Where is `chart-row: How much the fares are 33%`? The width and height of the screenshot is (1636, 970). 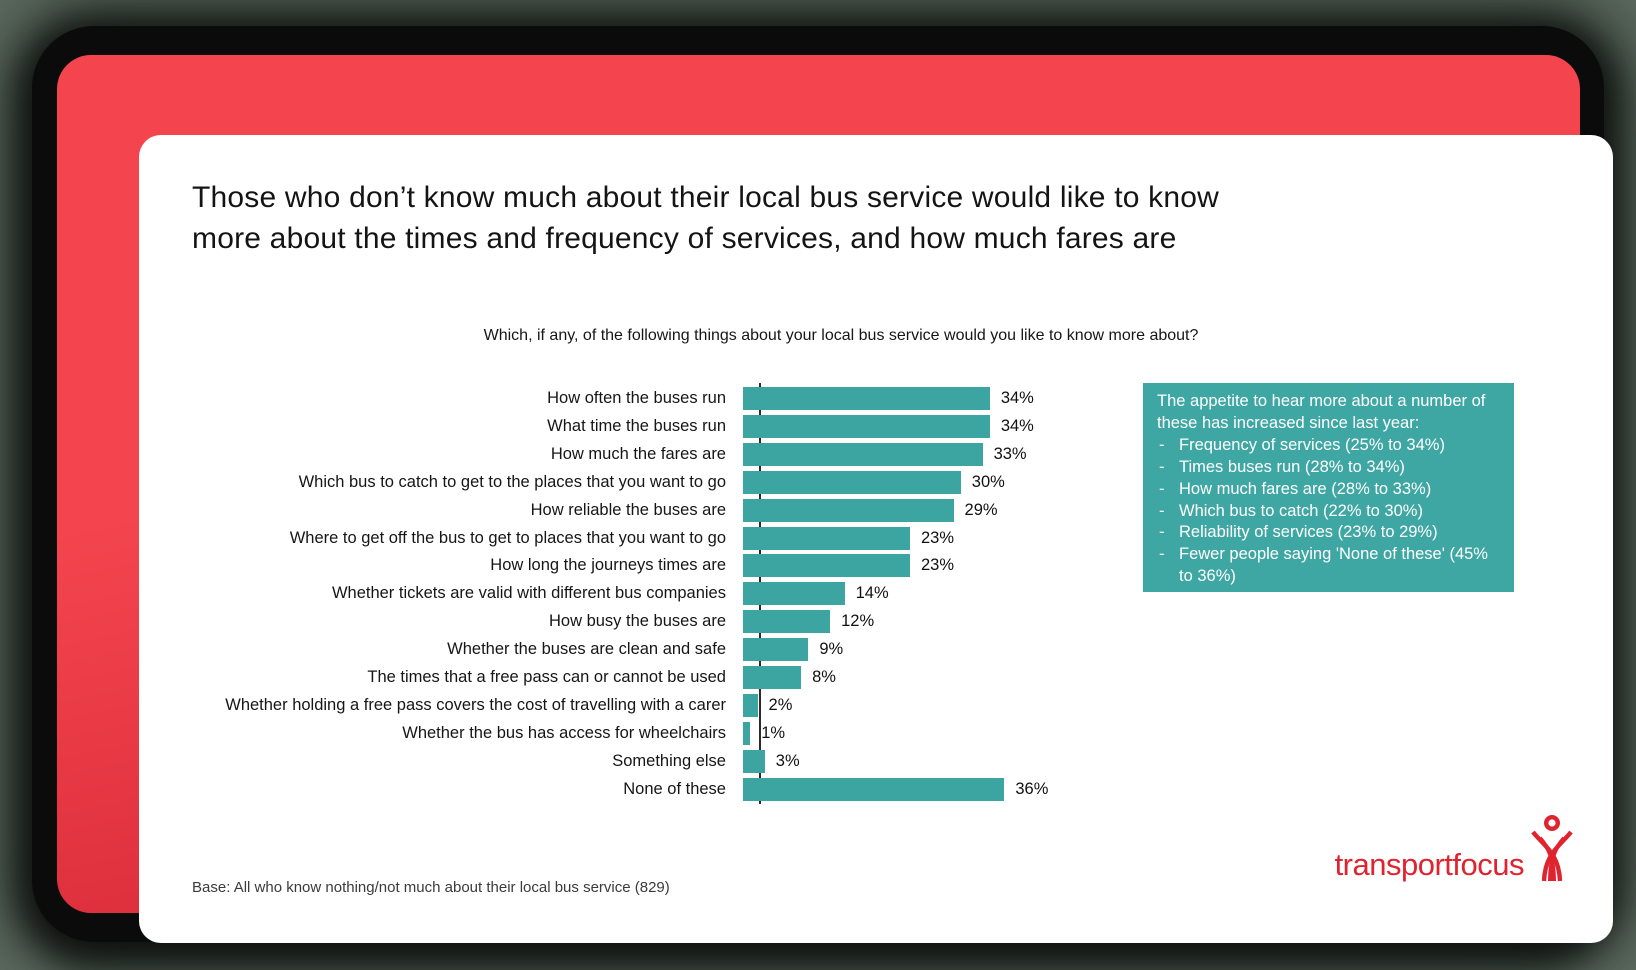
chart-row: How much the fares are 33% is located at coordinates (869, 454).